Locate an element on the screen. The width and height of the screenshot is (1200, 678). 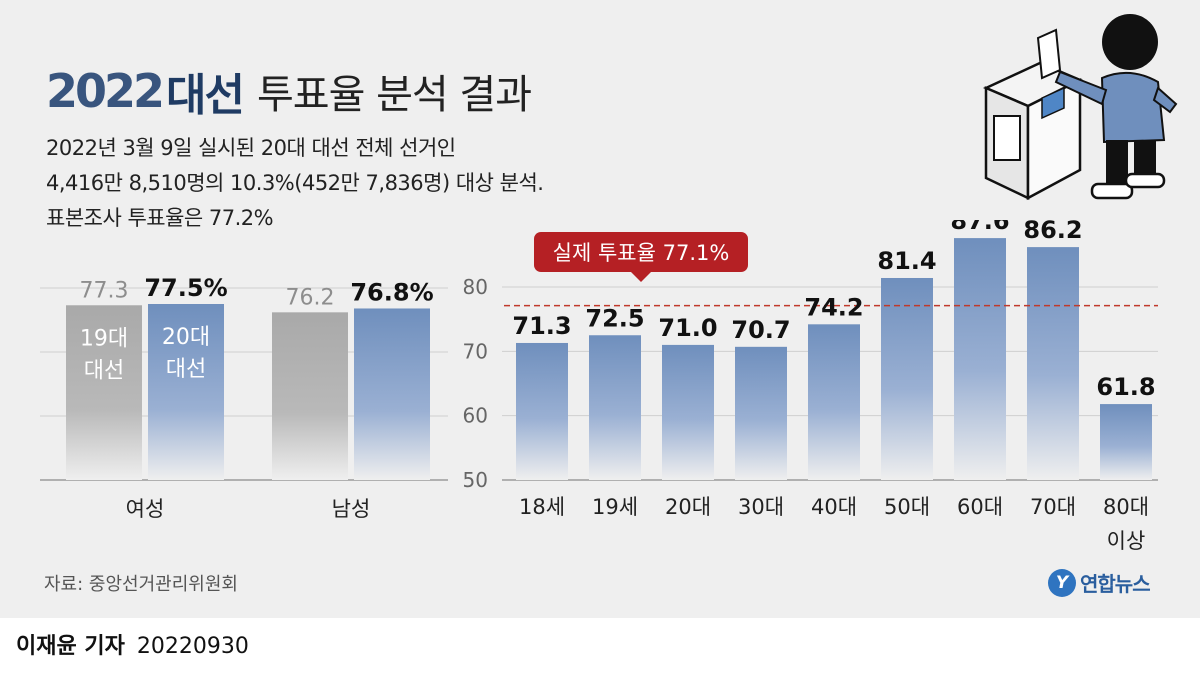
value-label: 74.2 is located at coordinates (833, 307).